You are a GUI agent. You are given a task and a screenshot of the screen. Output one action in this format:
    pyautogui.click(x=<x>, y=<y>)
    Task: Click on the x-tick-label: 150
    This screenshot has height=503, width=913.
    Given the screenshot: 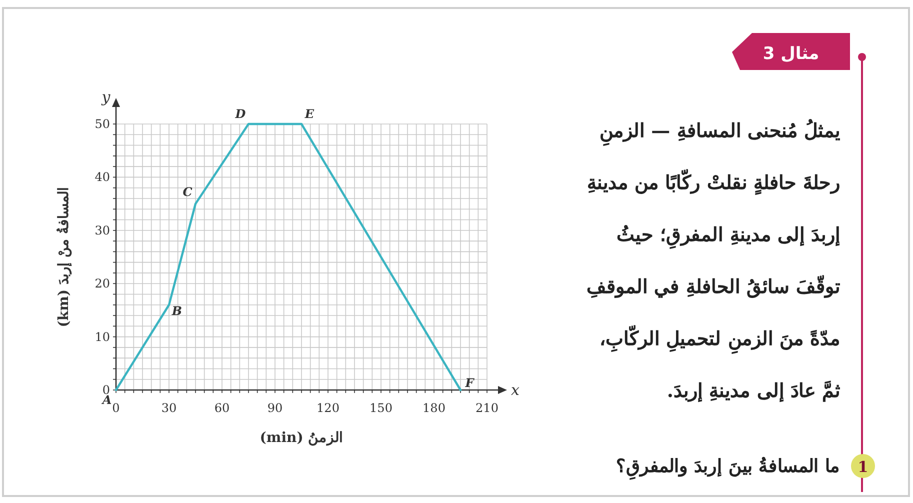 What is the action you would take?
    pyautogui.click(x=381, y=408)
    